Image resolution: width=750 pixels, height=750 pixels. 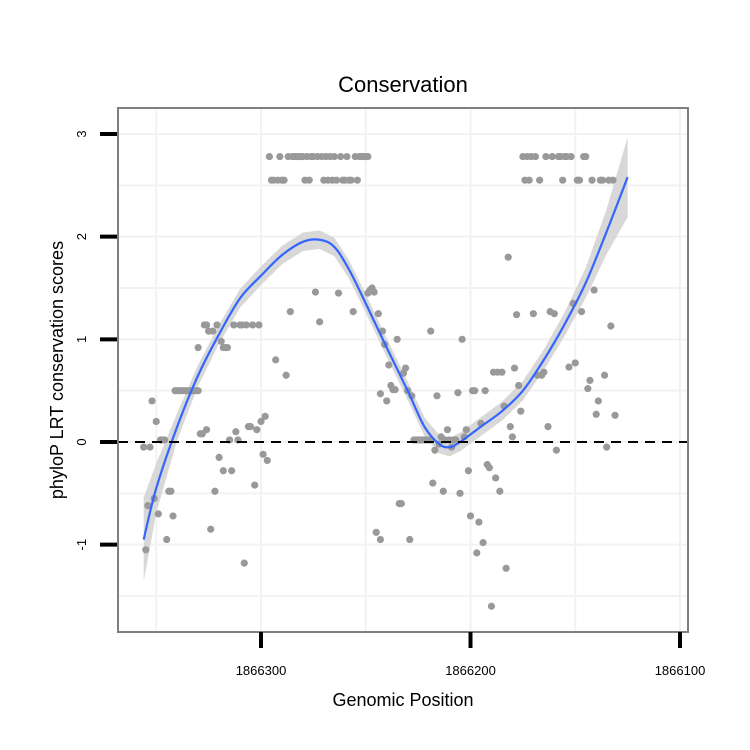 I want to click on y-tick-label: 1, so click(x=81, y=339).